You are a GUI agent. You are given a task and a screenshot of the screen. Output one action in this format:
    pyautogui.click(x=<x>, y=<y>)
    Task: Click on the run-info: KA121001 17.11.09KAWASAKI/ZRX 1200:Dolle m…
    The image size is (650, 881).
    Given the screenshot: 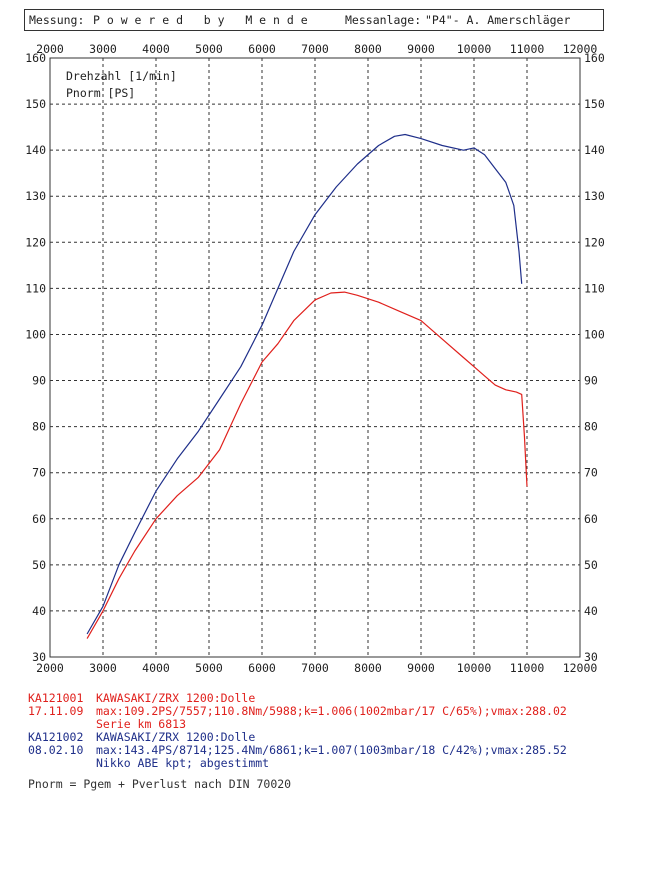 What is the action you would take?
    pyautogui.click(x=297, y=731)
    